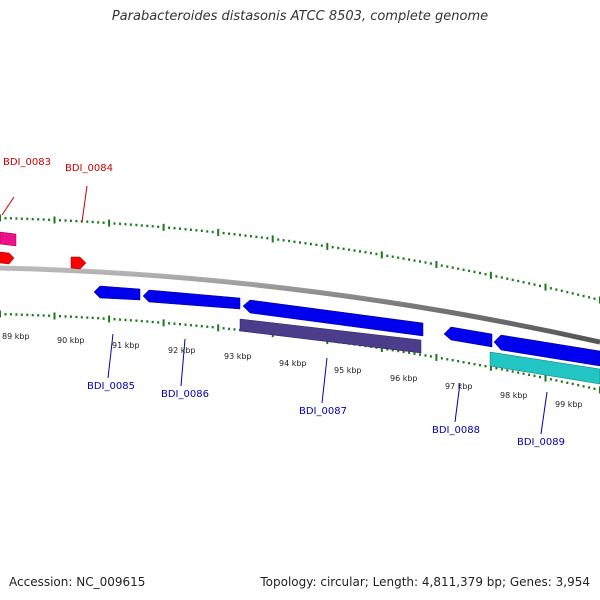  What do you see at coordinates (541, 442) in the screenshot?
I see `gene-label-bdi0089: BDI_0089` at bounding box center [541, 442].